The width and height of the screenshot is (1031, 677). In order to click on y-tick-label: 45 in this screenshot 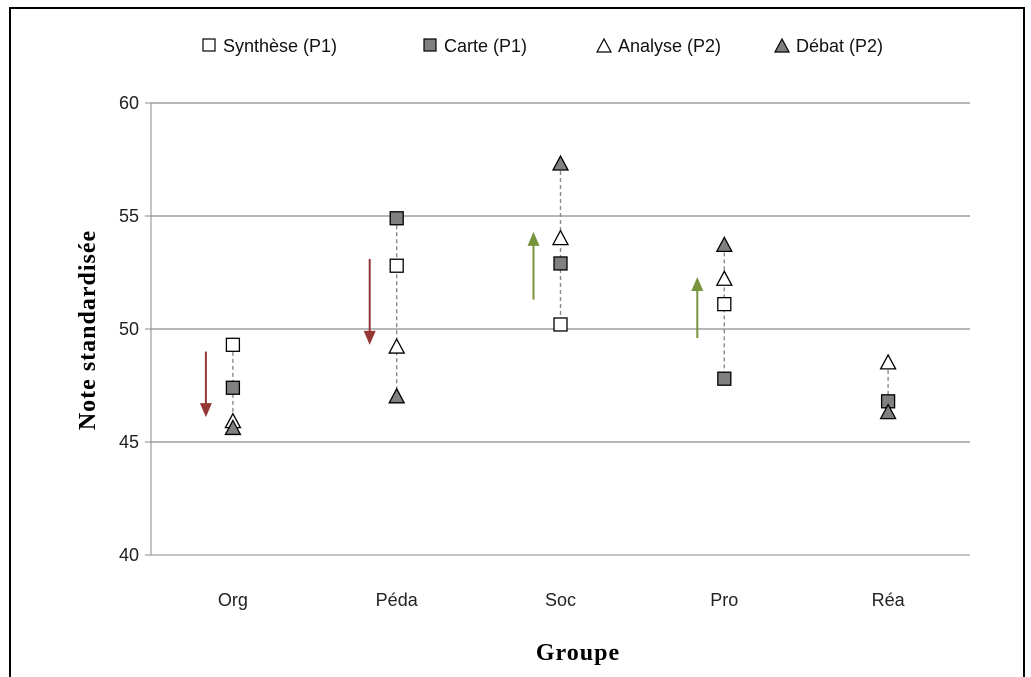, I will do `click(129, 442)`.